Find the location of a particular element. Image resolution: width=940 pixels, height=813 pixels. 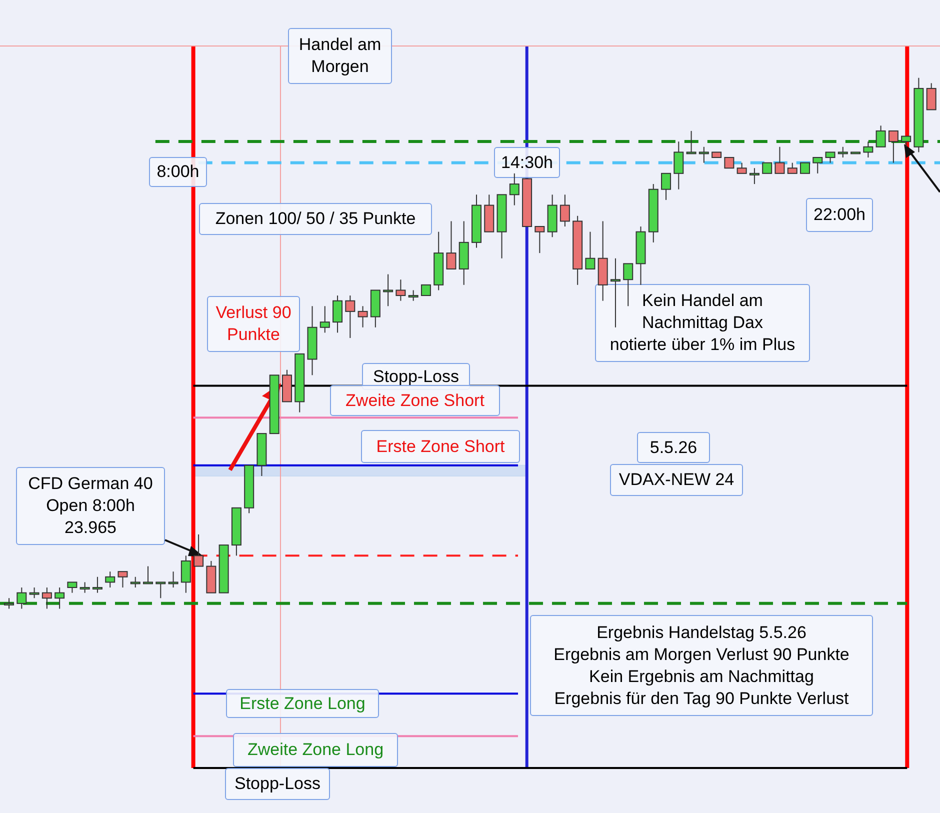

text: Handel am Morgen is located at coordinates (340, 56).